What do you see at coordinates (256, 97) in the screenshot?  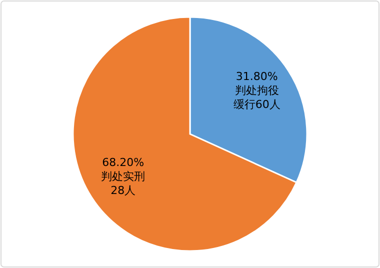 I see `slice-label: 判处拘役缓行60人` at bounding box center [256, 97].